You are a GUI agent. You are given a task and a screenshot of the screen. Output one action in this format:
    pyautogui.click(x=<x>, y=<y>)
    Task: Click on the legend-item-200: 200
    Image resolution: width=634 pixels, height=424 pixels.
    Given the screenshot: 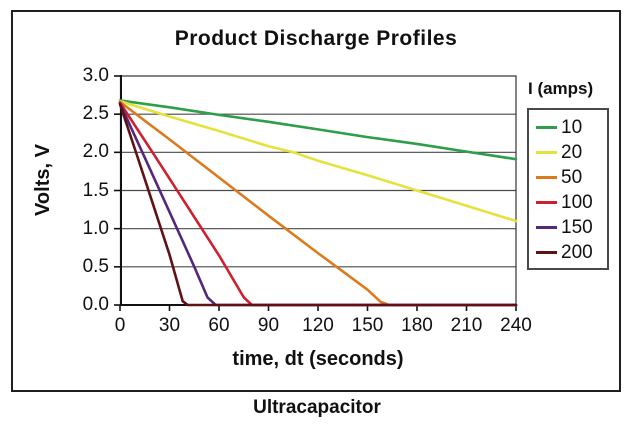 What is the action you would take?
    pyautogui.click(x=568, y=252)
    